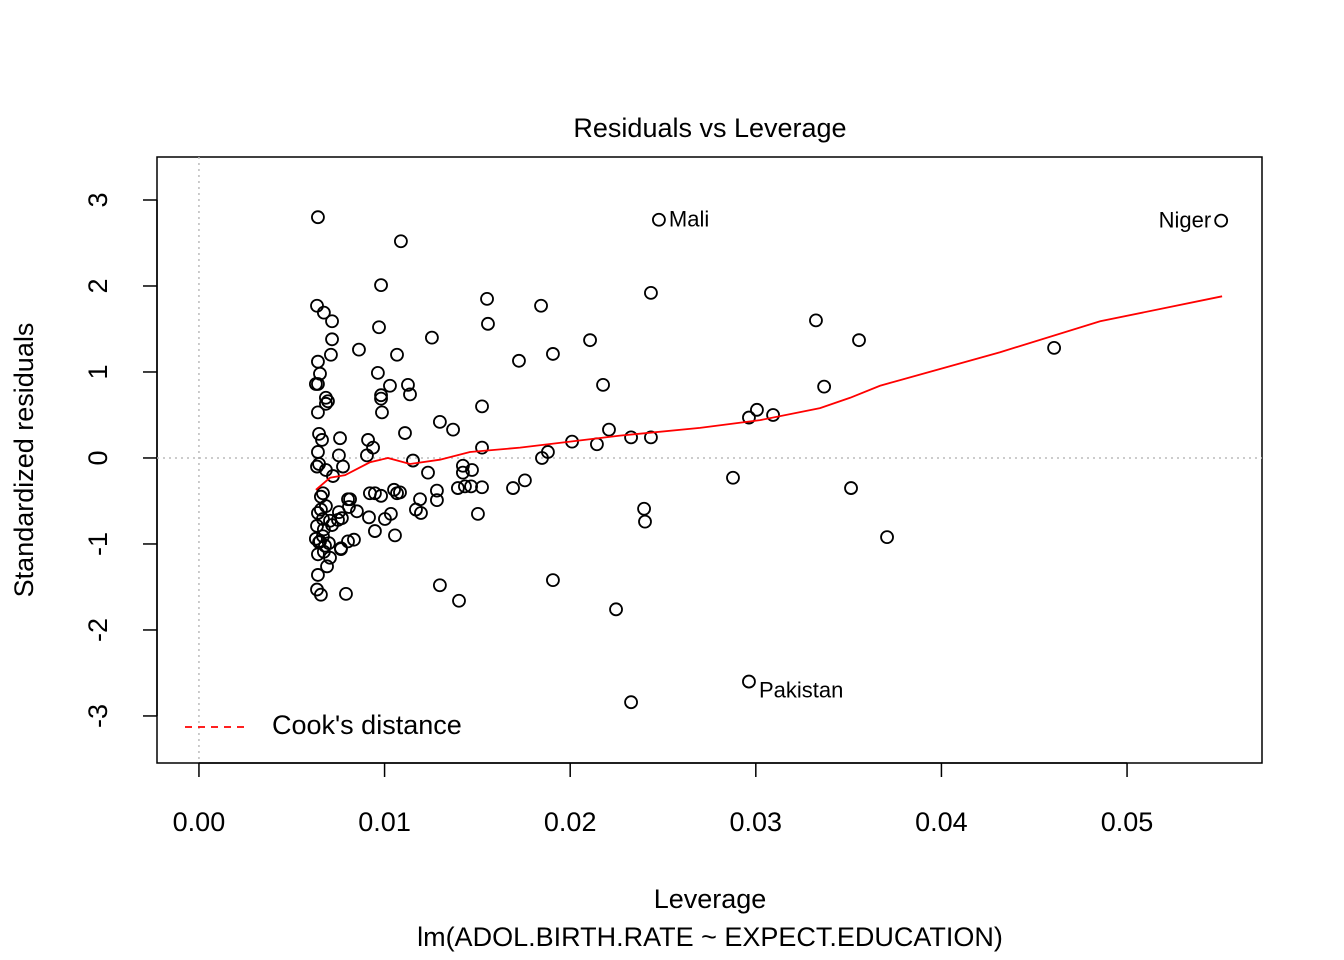 This screenshot has width=1344, height=960. Describe the element at coordinates (941, 822) in the screenshot. I see `x-tick-label: 0.04` at that location.